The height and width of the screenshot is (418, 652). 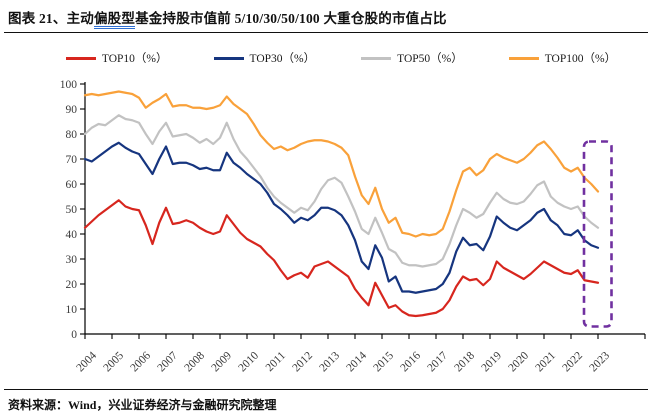 I want to click on chart-title-suffix: 基金持股市值前 5/10/30/50/100 大重仓股的市值占比, so click(x=291, y=18).